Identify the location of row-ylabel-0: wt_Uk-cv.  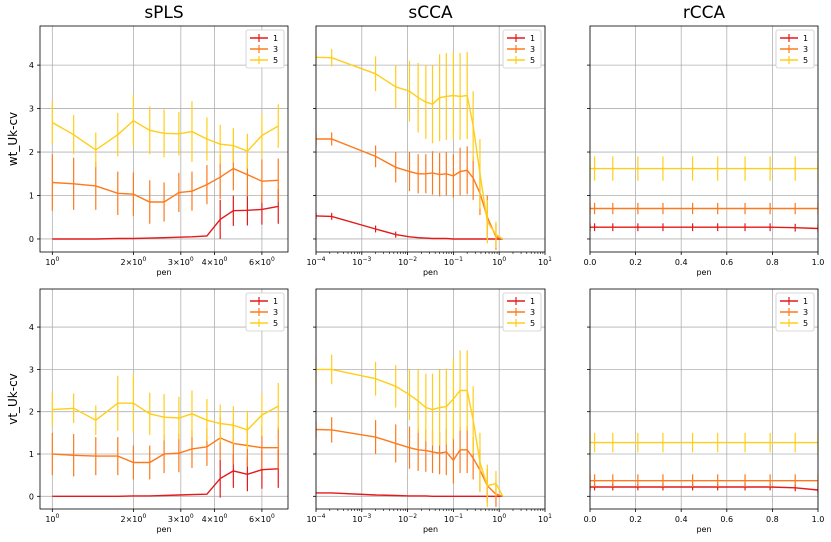
(13, 139).